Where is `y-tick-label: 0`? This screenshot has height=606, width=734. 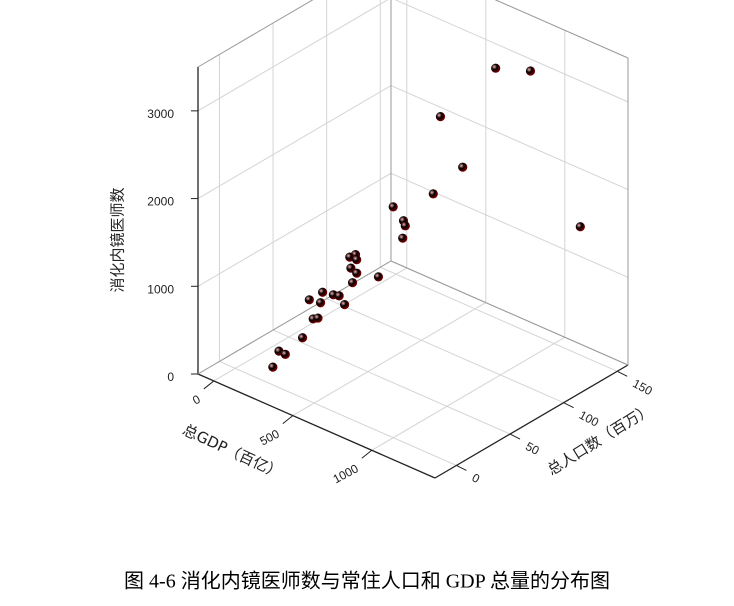
y-tick-label: 0 is located at coordinates (476, 479).